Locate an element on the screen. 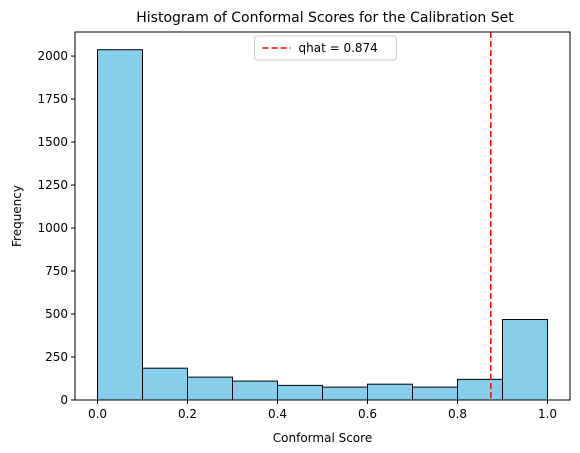 This screenshot has width=580, height=453. y-axis-ticks: 0 250 500 750 1000 1250 1500 1750 2000 is located at coordinates (56, 228).